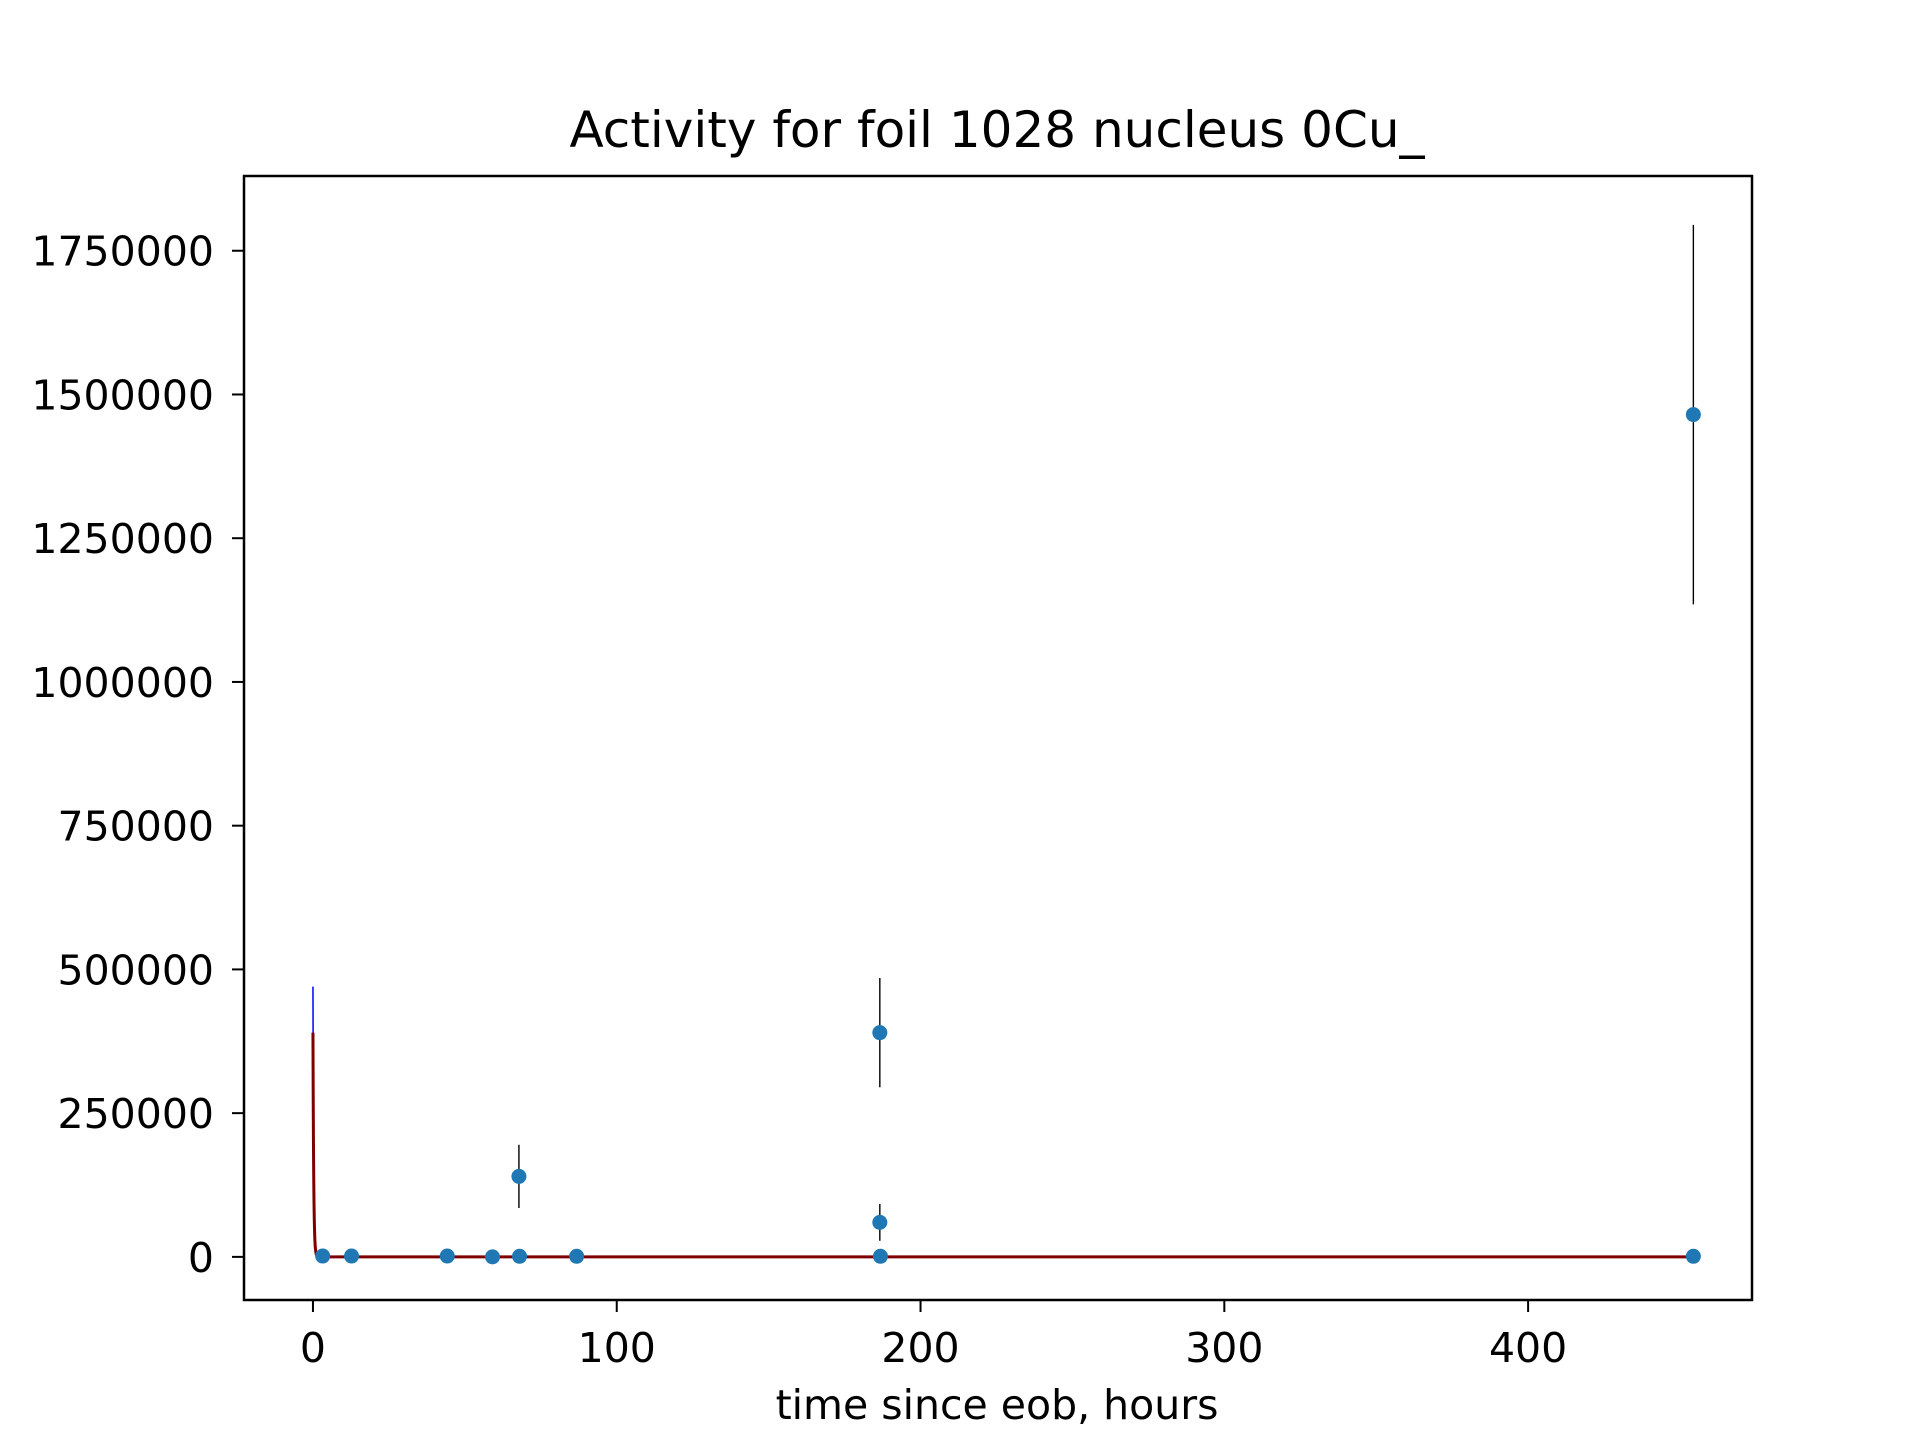 This screenshot has width=1920, height=1440. I want to click on chart-title: Activity for foil 1028 nucleus 0Cu_, so click(997, 130).